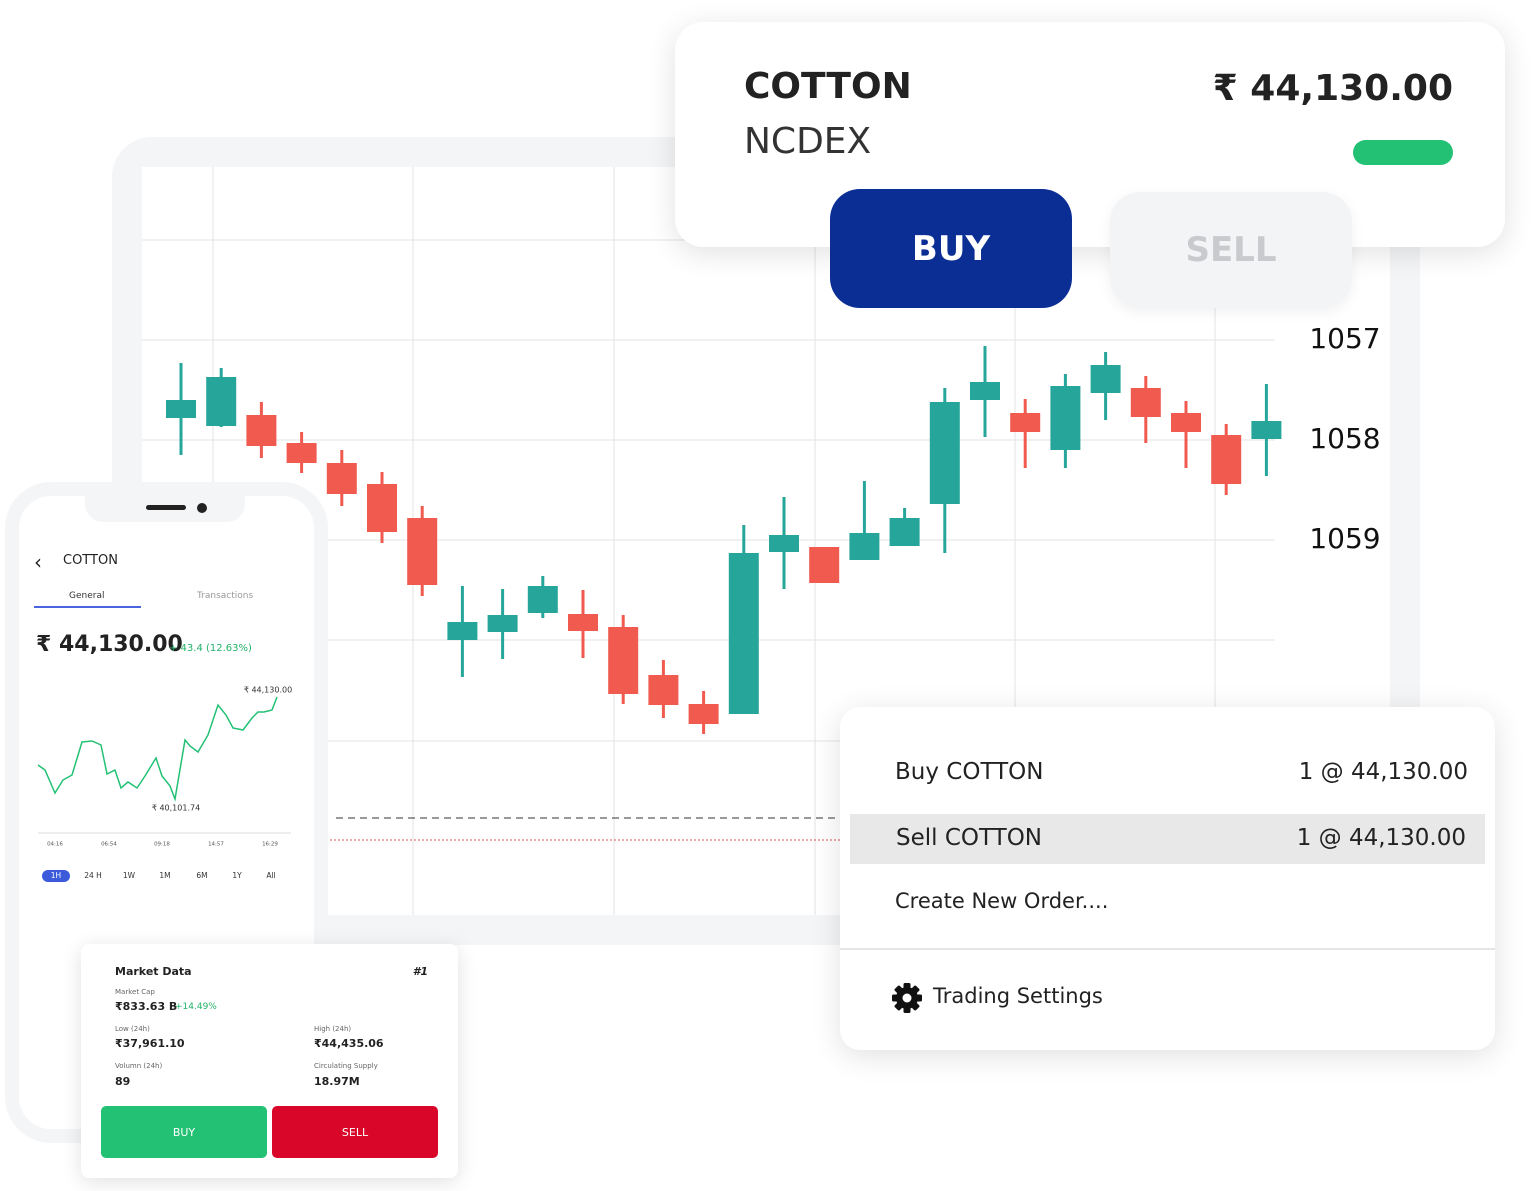 This screenshot has height=1191, width=1536. What do you see at coordinates (1332, 88) in the screenshot?
I see `price: ₹ 44,130.00` at bounding box center [1332, 88].